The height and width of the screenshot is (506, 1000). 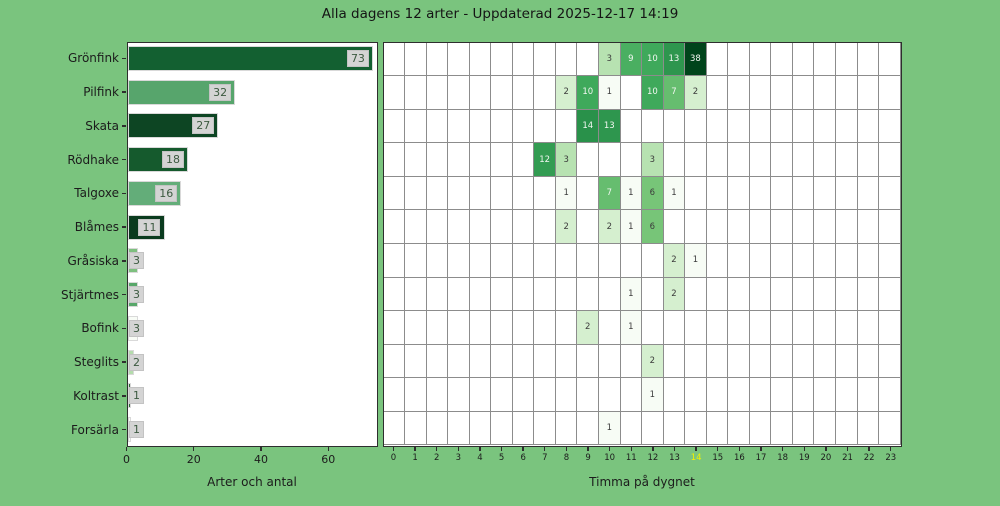 I want to click on heatmap-cell-pilfink-h14: 2, so click(x=696, y=93).